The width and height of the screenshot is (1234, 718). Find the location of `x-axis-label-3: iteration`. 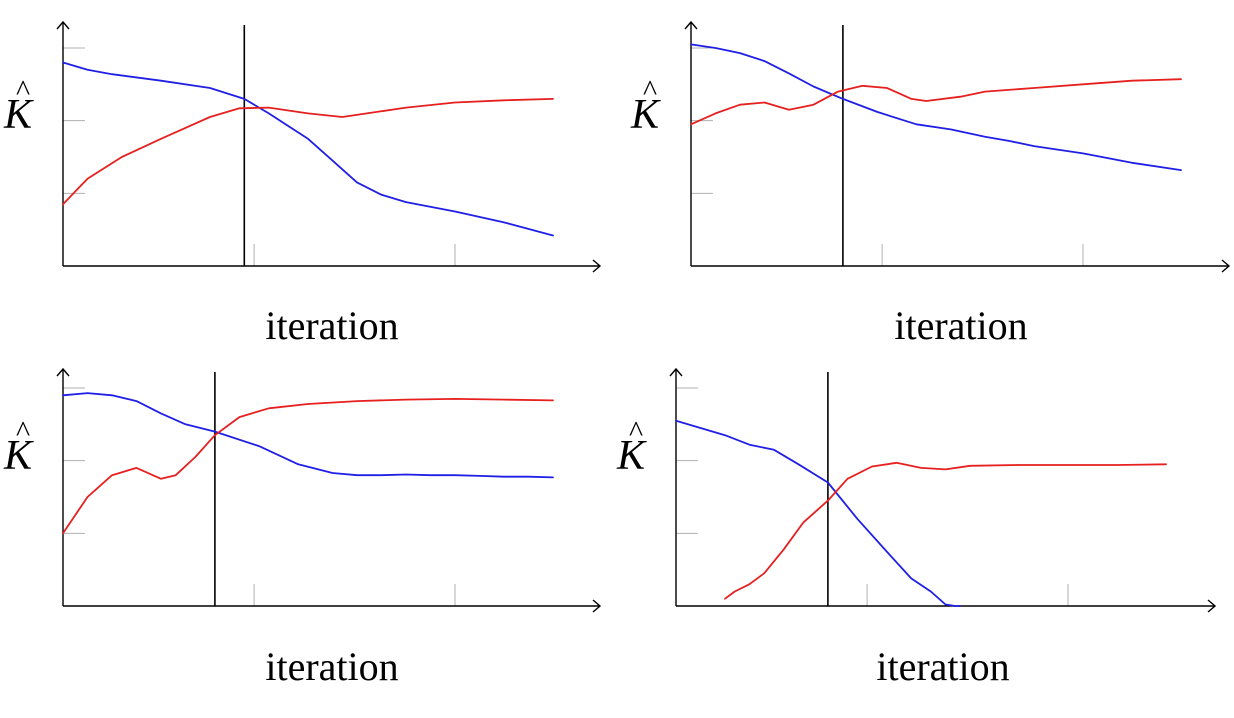

x-axis-label-3: iteration is located at coordinates (332, 666).